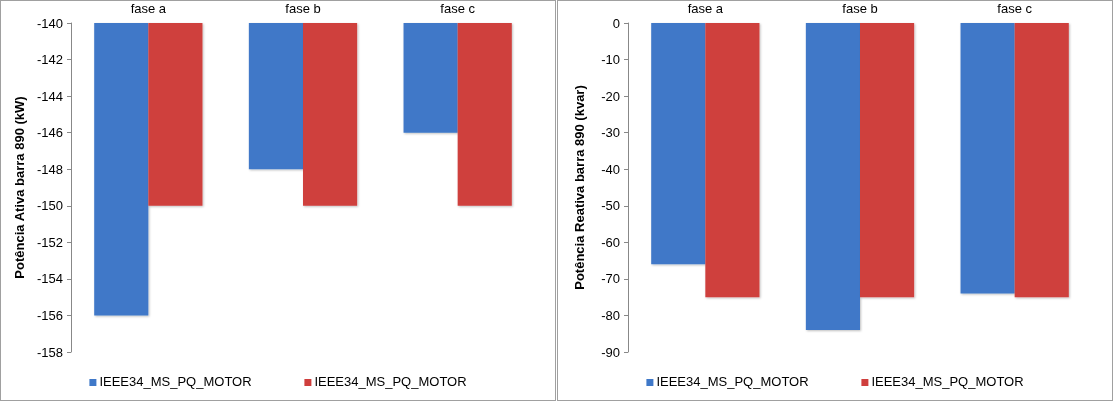 The height and width of the screenshot is (403, 1117). What do you see at coordinates (49, 23) in the screenshot?
I see `y-tick-label: -140` at bounding box center [49, 23].